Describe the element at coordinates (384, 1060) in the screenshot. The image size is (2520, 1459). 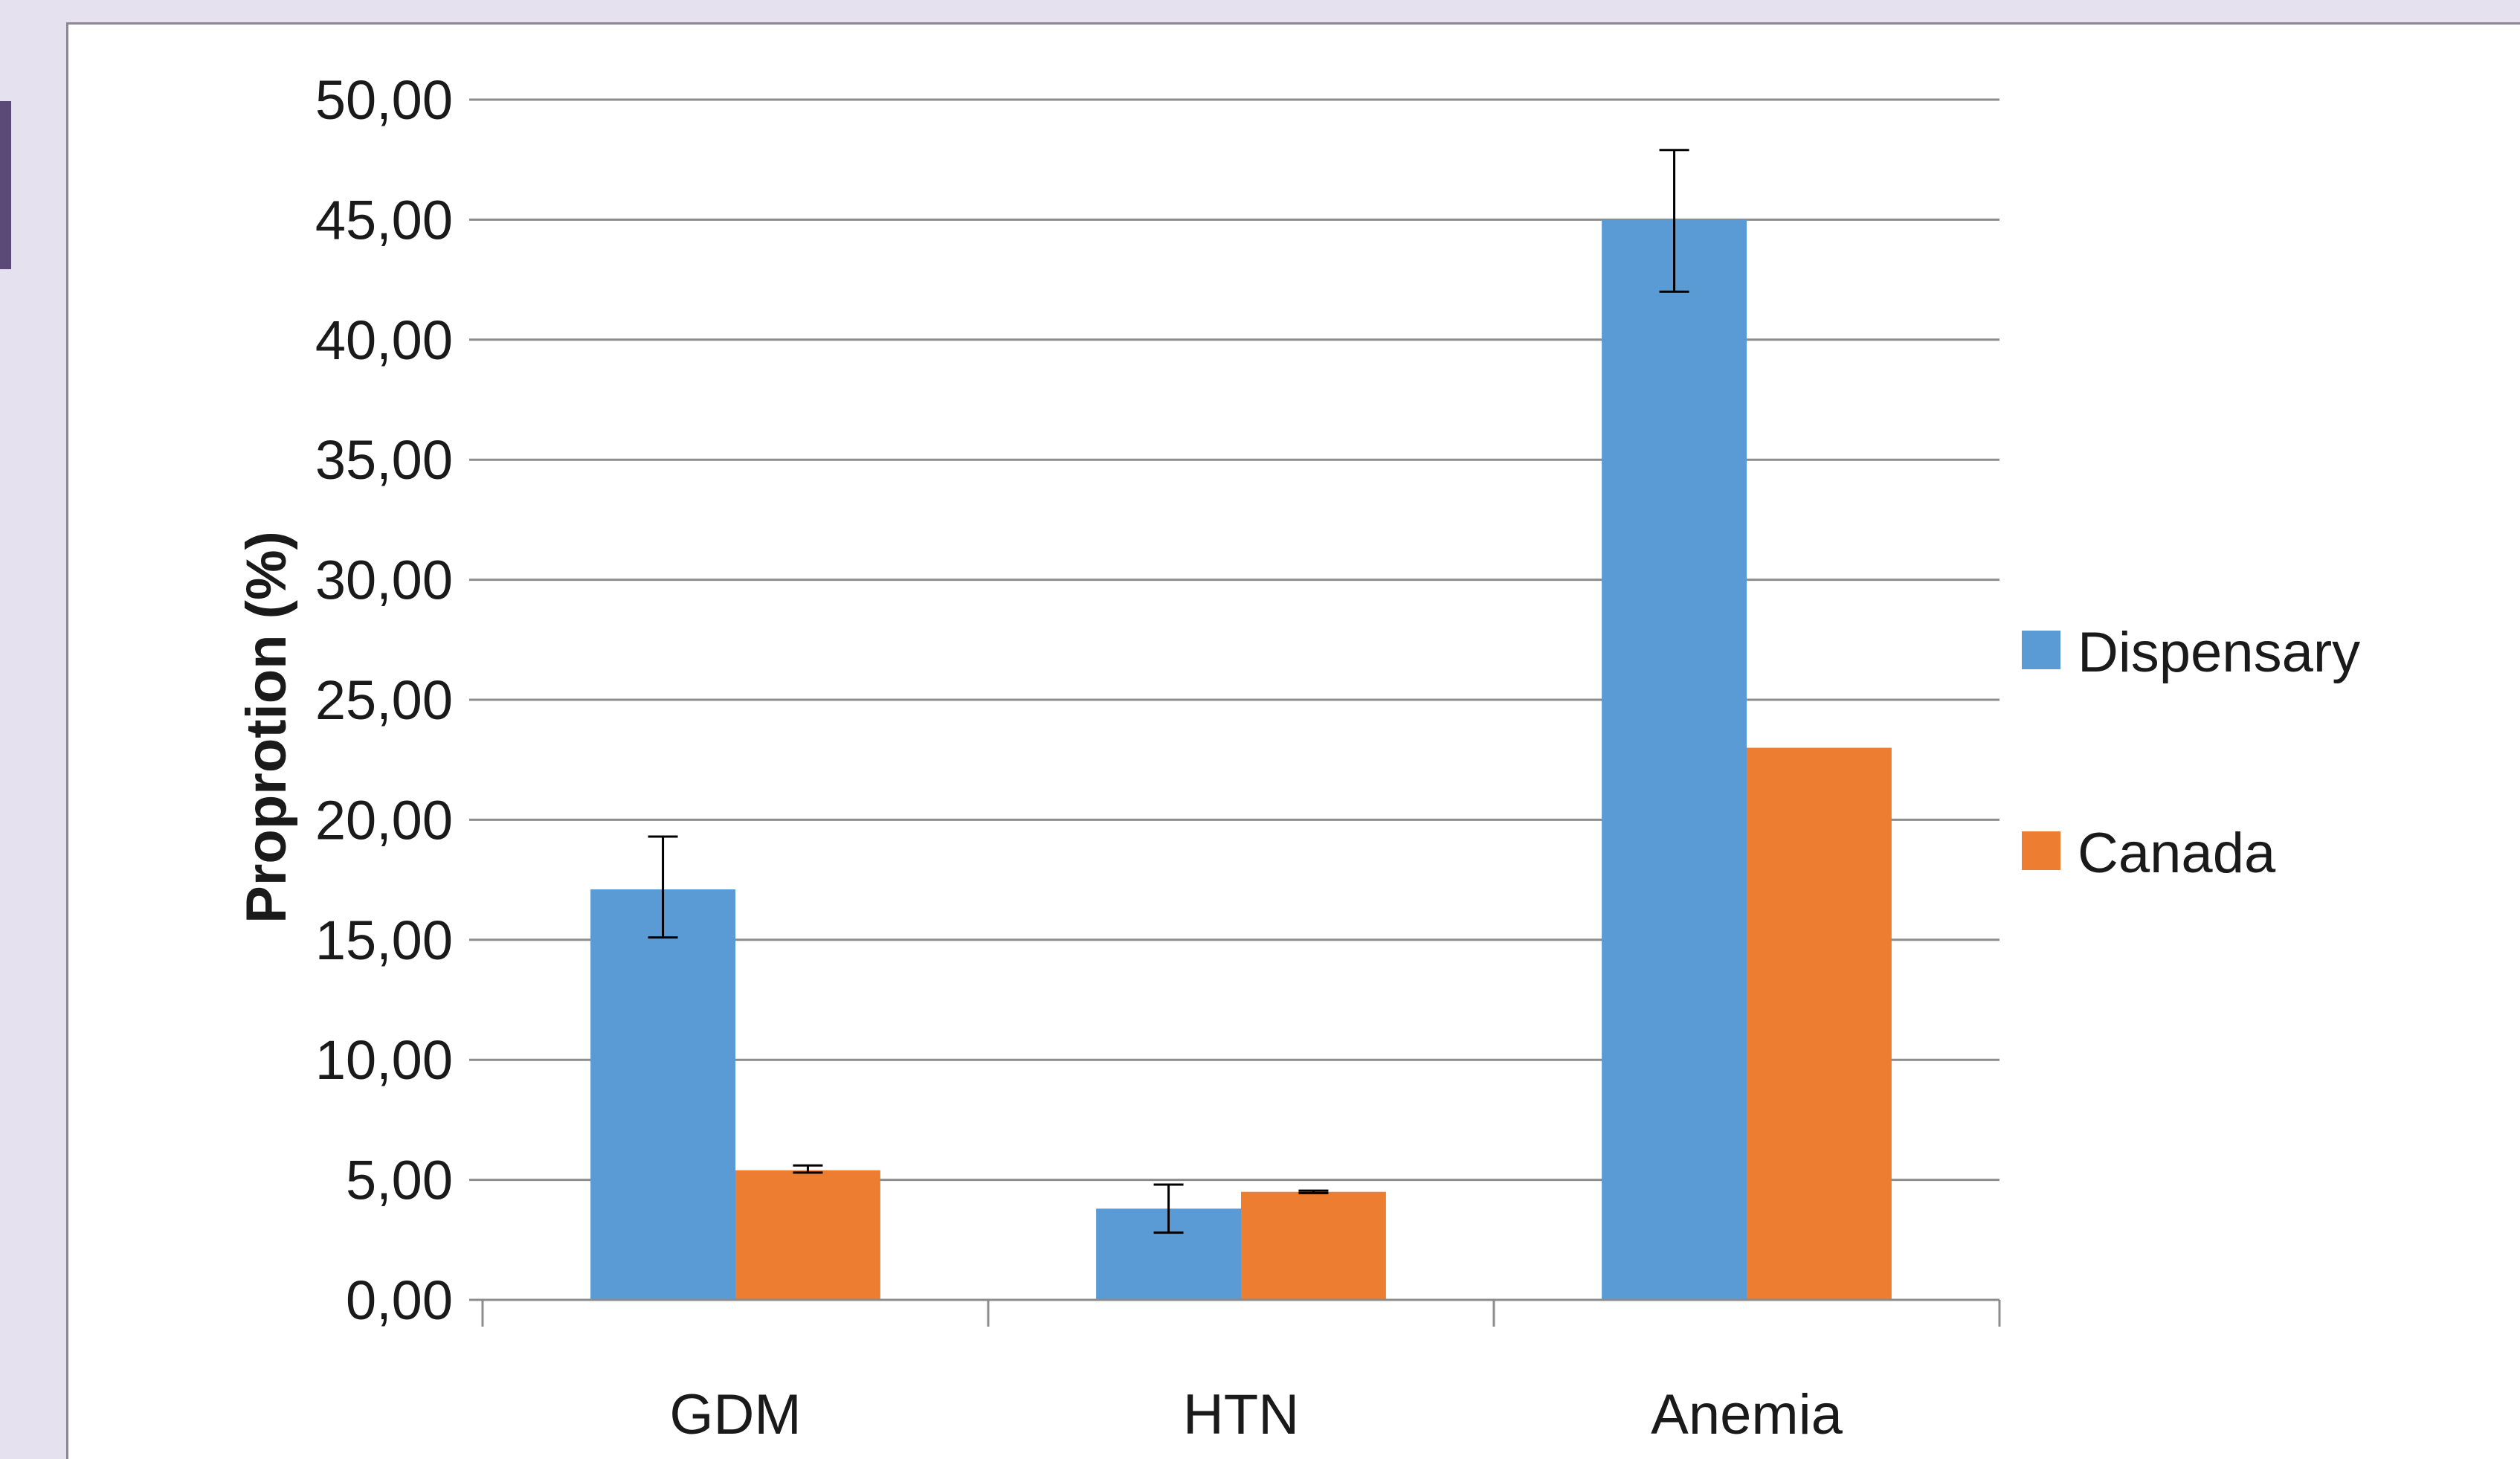
I see `y-tick-label: 10,00` at that location.